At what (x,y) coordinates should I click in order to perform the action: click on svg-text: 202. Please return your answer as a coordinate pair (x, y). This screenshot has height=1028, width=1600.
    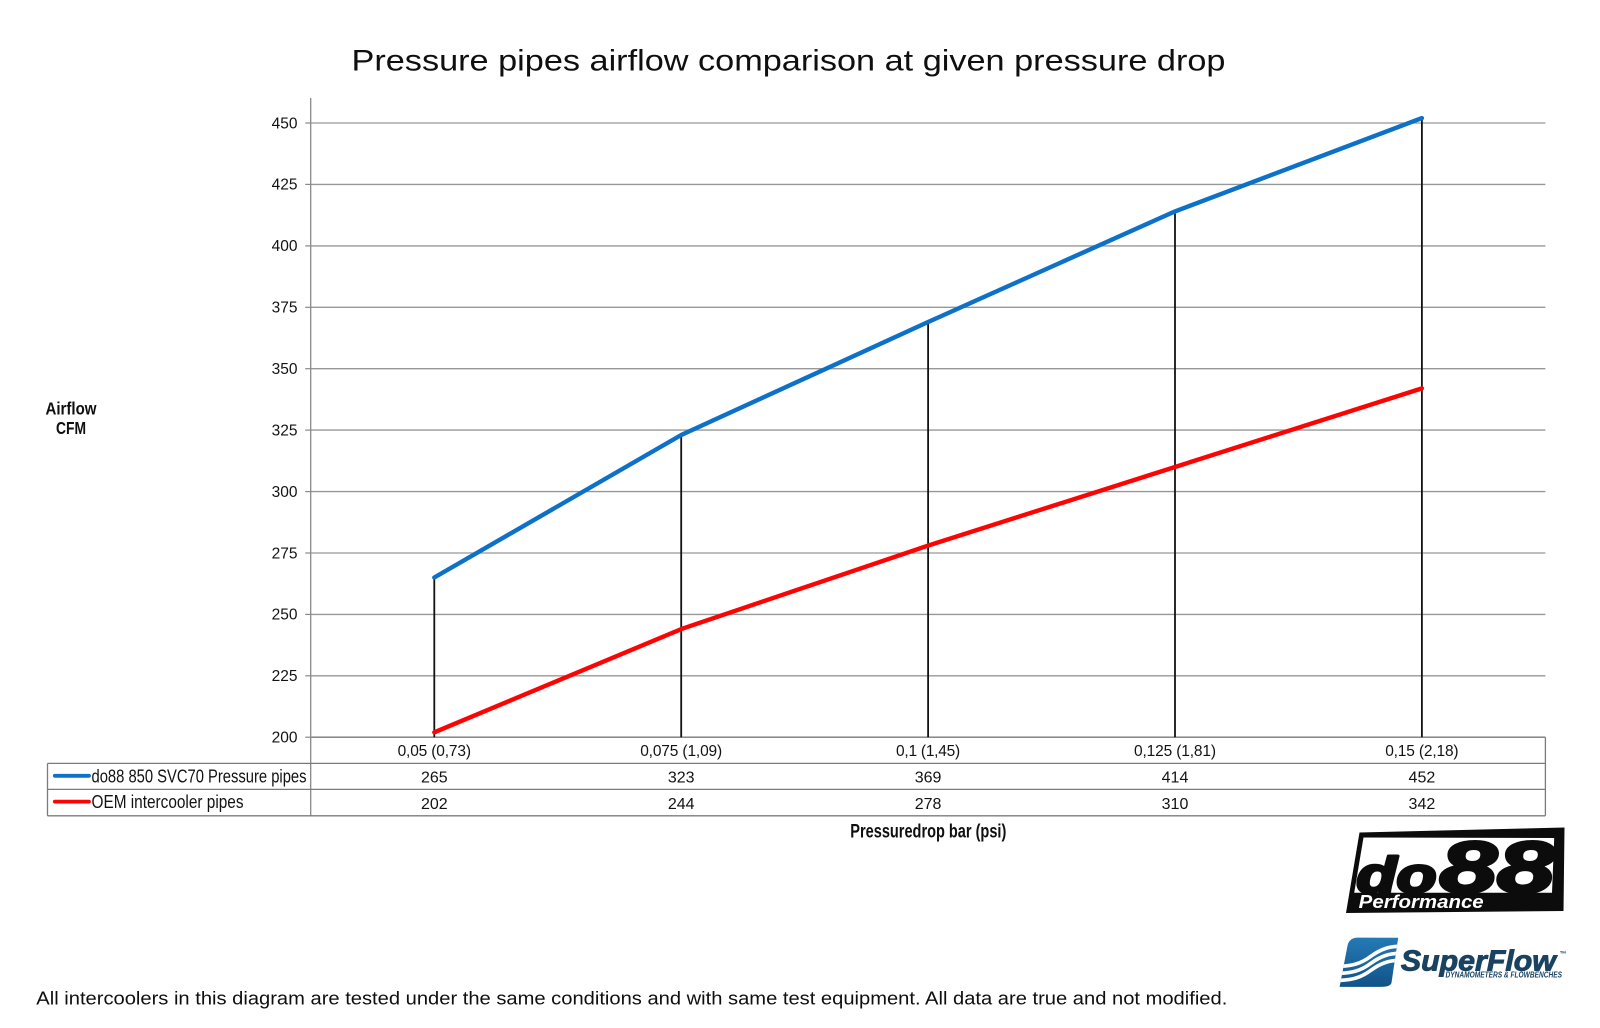
    Looking at the image, I should click on (434, 804).